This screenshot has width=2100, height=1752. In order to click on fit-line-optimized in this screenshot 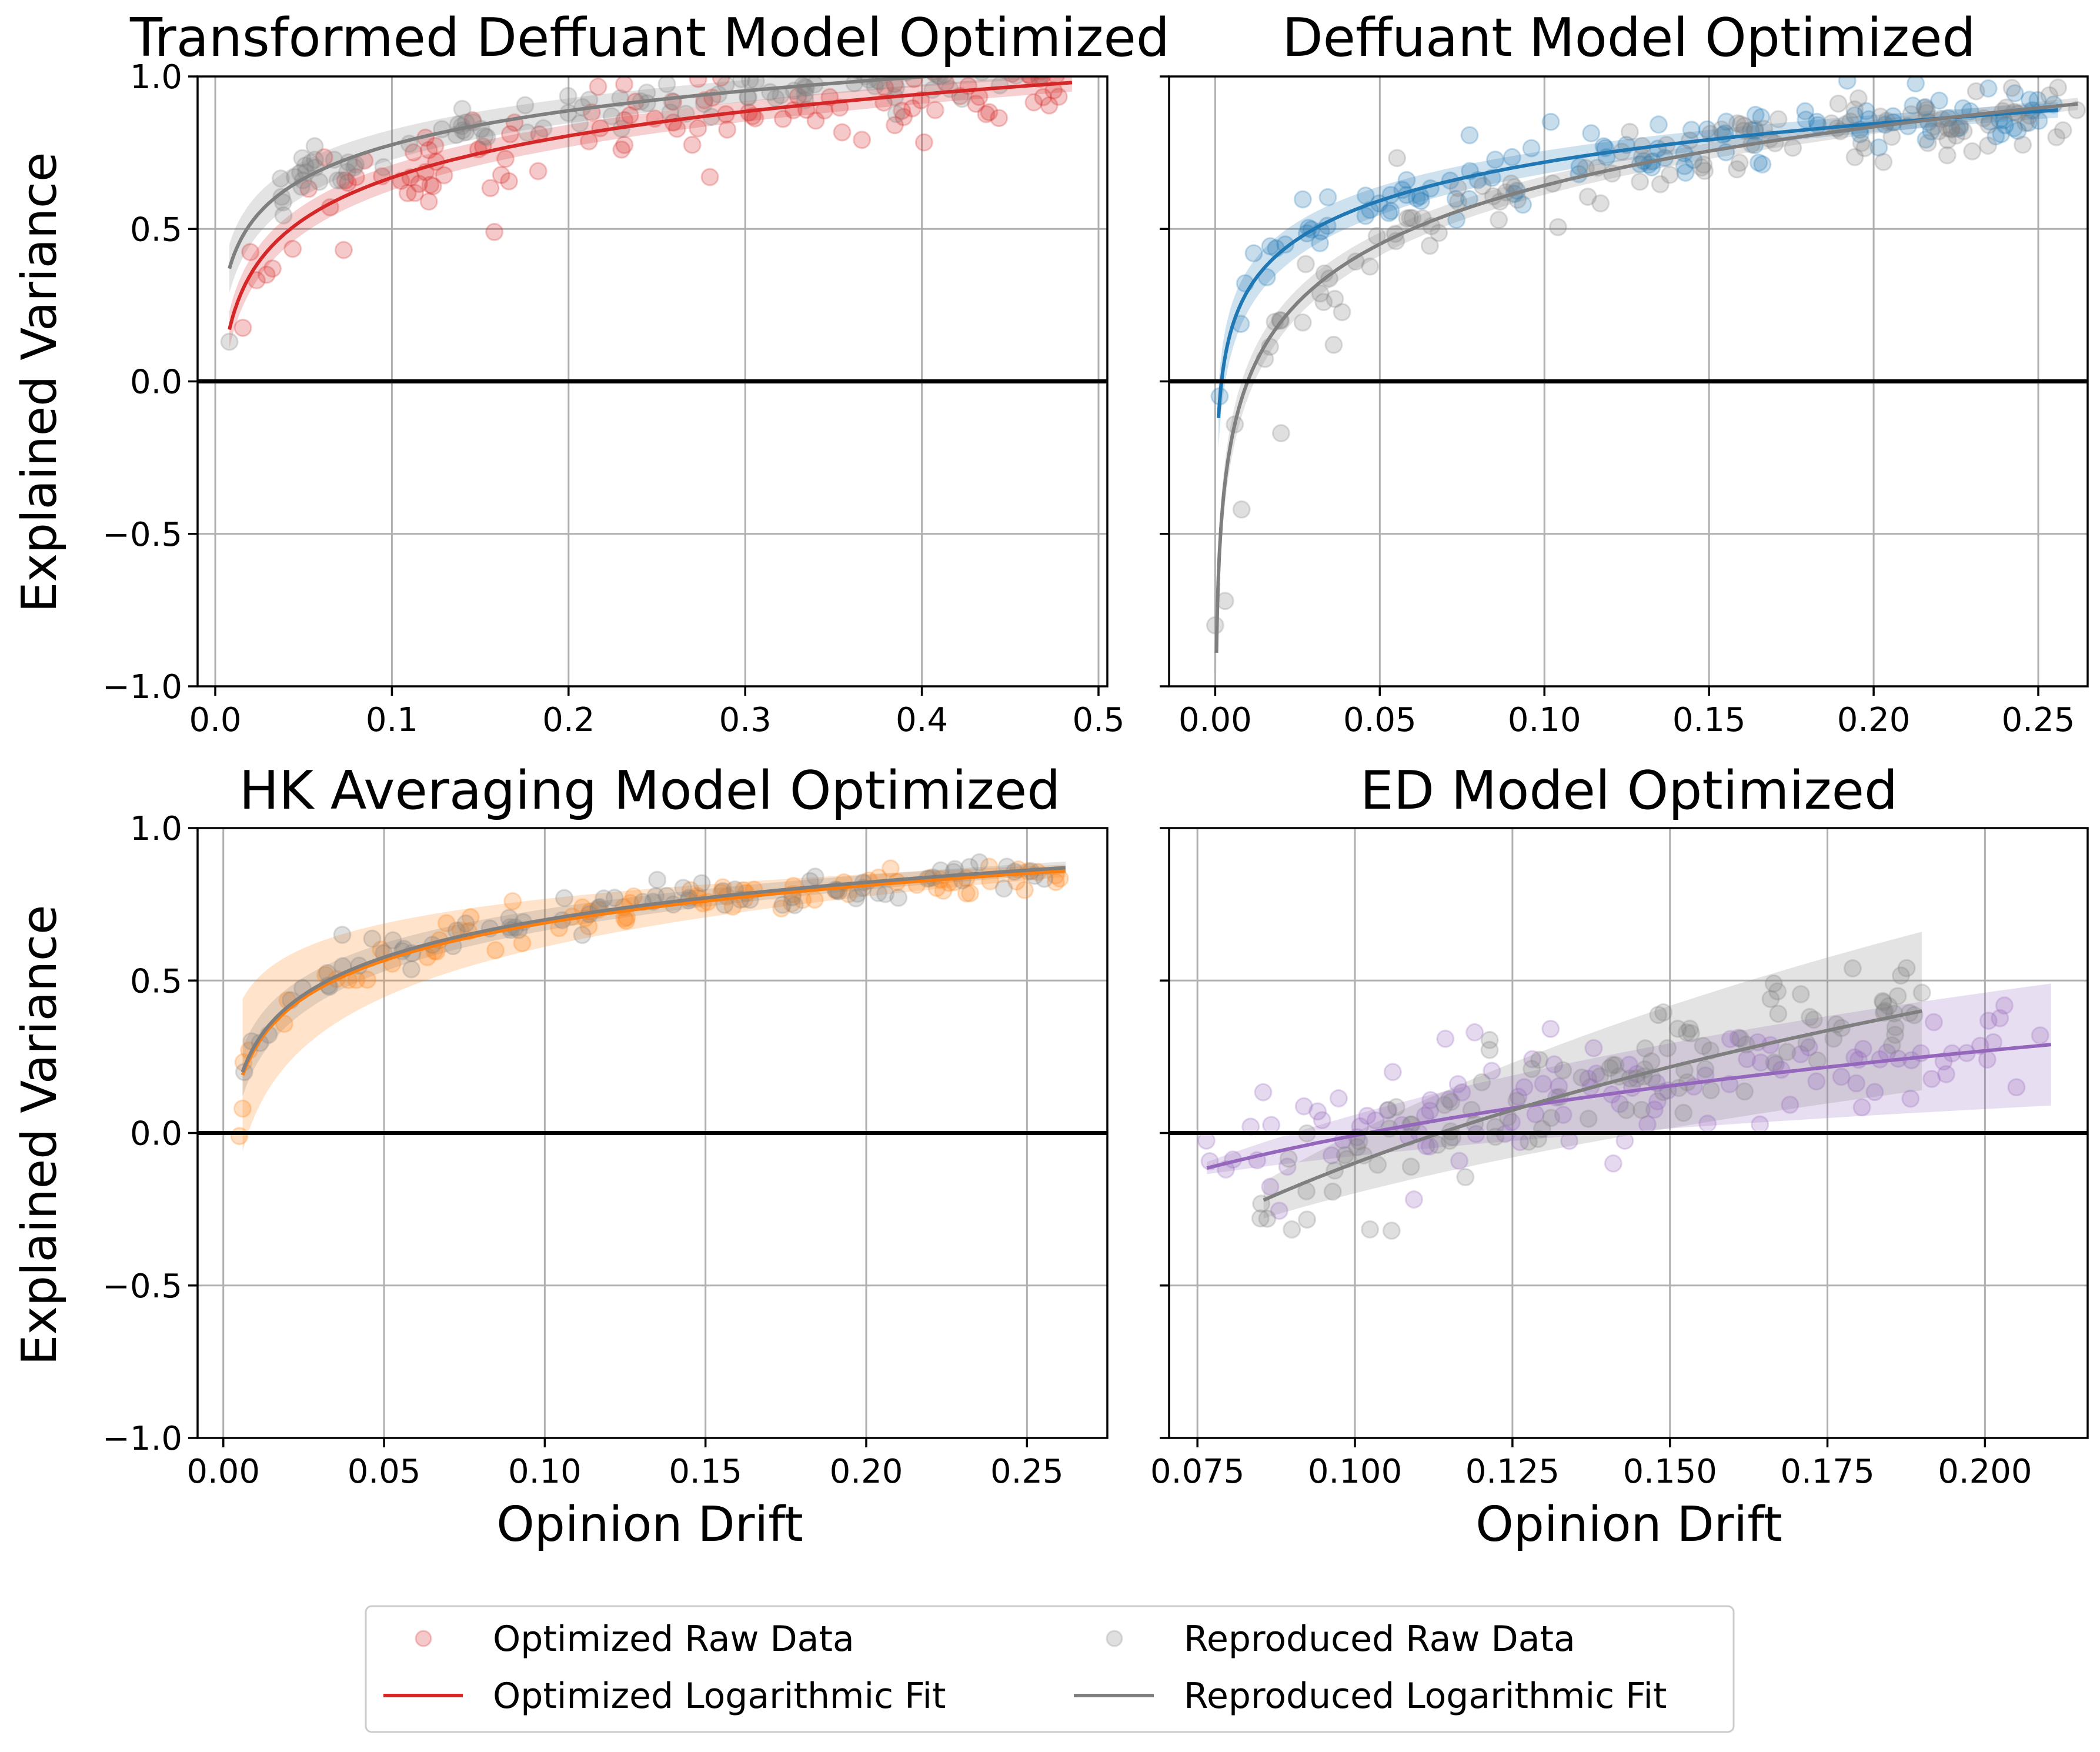, I will do `click(650, 206)`.